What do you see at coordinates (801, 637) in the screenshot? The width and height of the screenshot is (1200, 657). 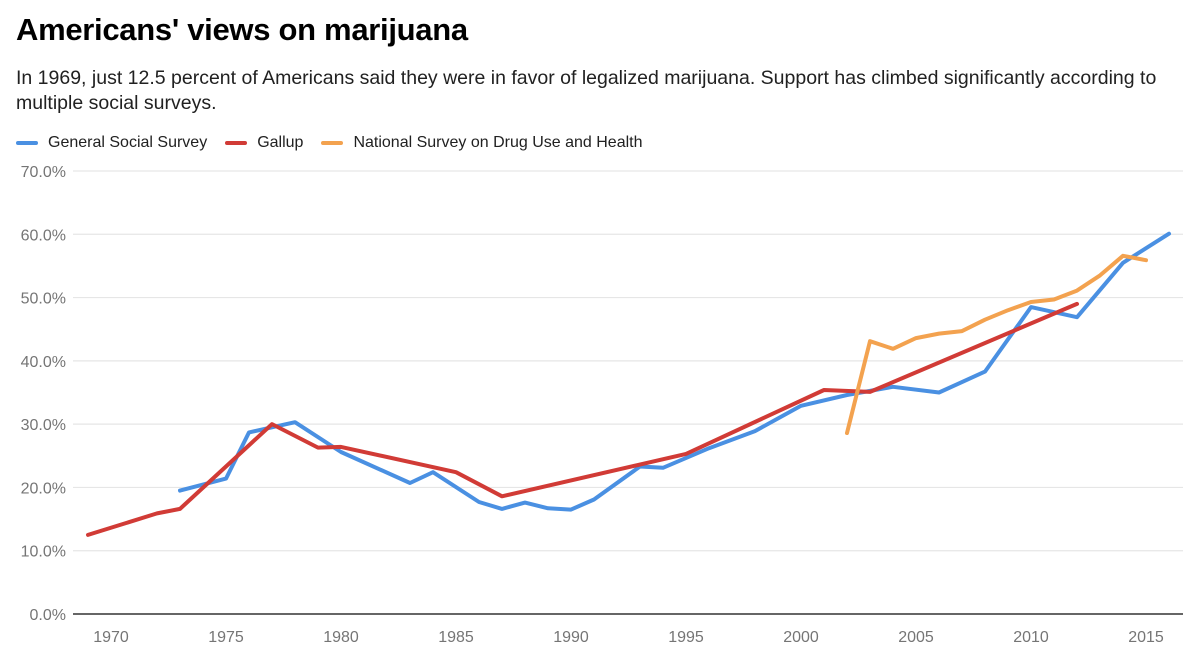 I see `x-tick-label: 2000` at bounding box center [801, 637].